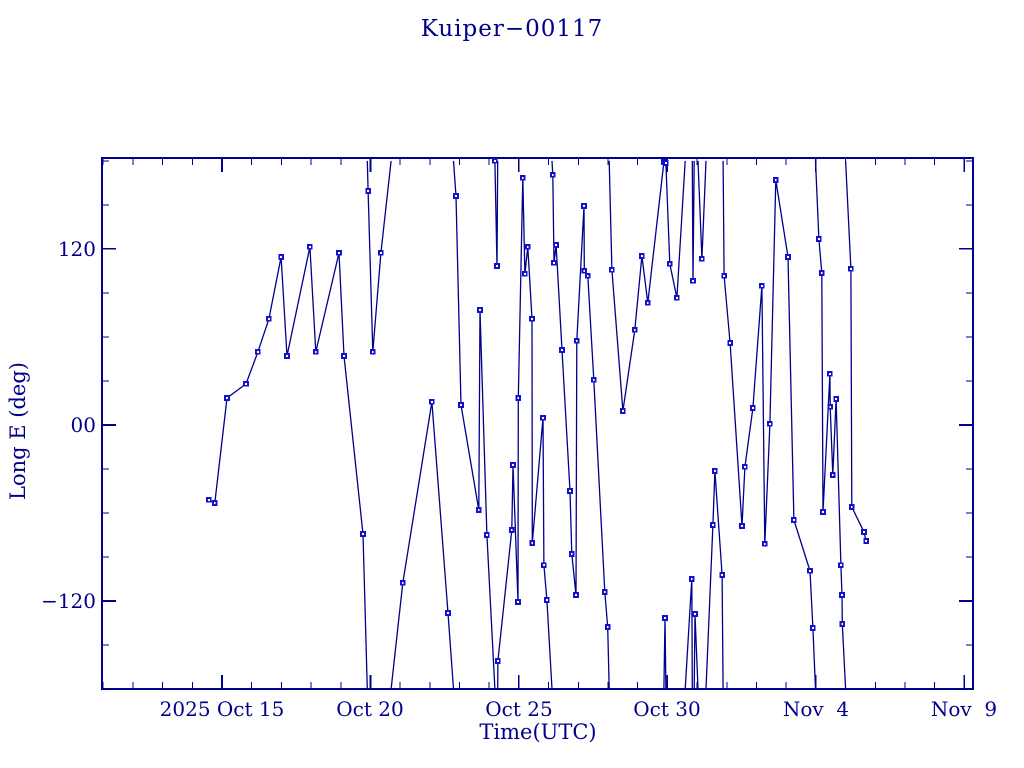 Image resolution: width=1024 pixels, height=768 pixels. Describe the element at coordinates (76, 249) in the screenshot. I see `y-tick-label: 120` at that location.